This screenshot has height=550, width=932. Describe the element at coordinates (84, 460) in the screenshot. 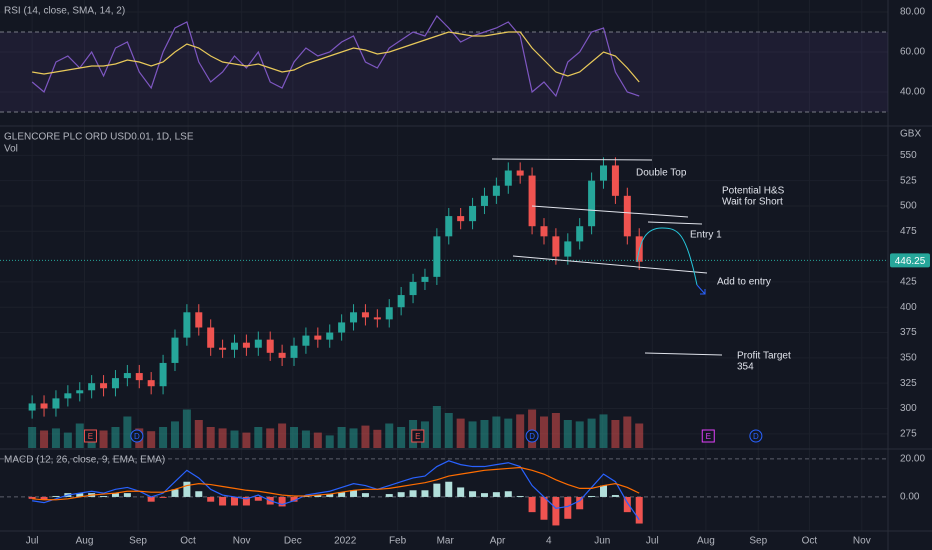

I see `macd-title: MACD (12, 26, close, 9, EMA, EMA)` at that location.